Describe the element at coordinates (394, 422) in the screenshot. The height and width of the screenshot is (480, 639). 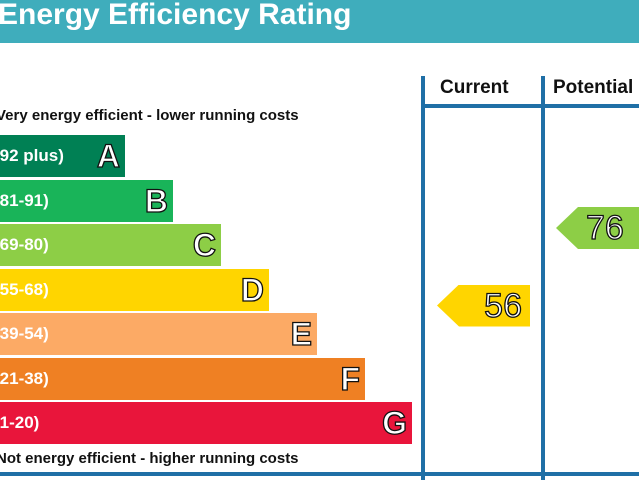
I see `band-letter-label: G` at that location.